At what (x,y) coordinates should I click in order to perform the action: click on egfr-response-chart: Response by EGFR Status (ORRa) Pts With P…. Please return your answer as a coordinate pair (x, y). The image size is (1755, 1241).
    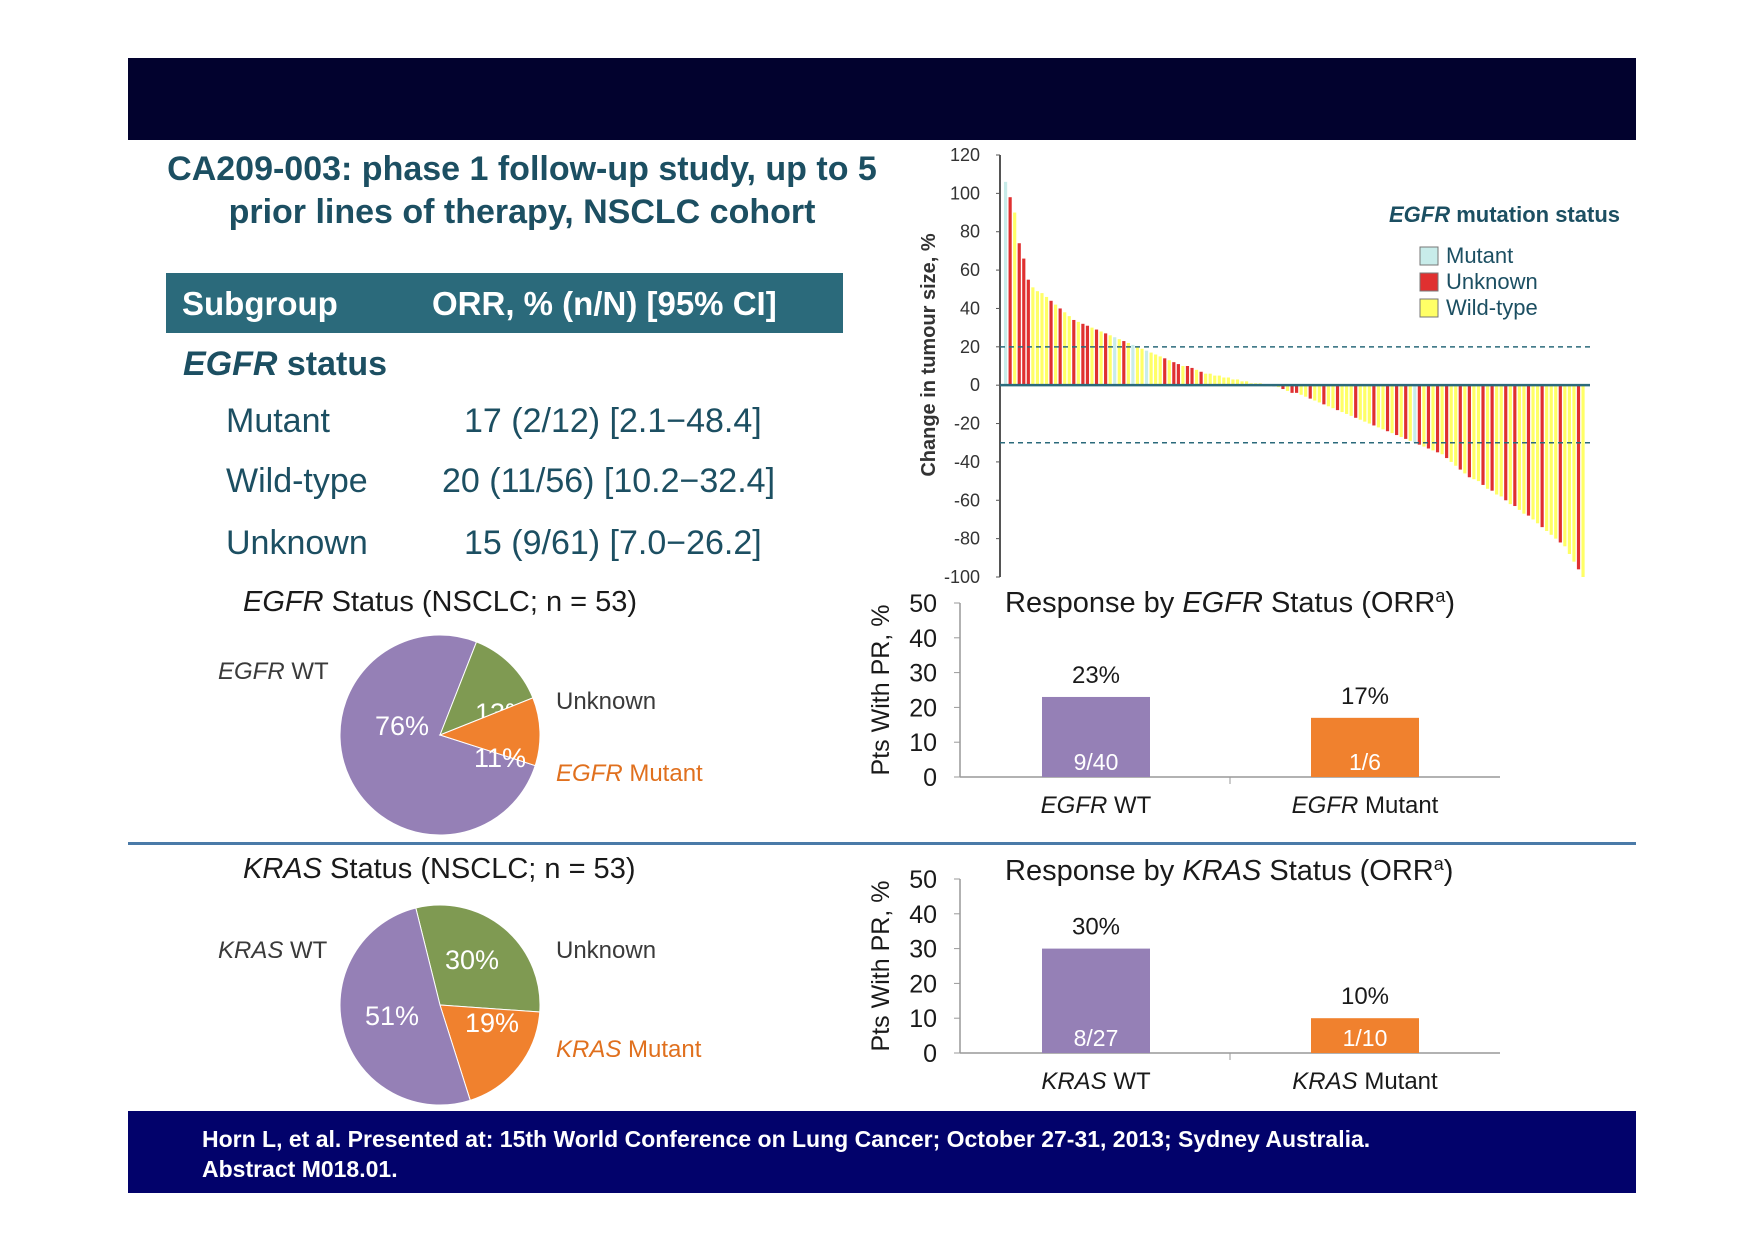
    Looking at the image, I should click on (1183, 702).